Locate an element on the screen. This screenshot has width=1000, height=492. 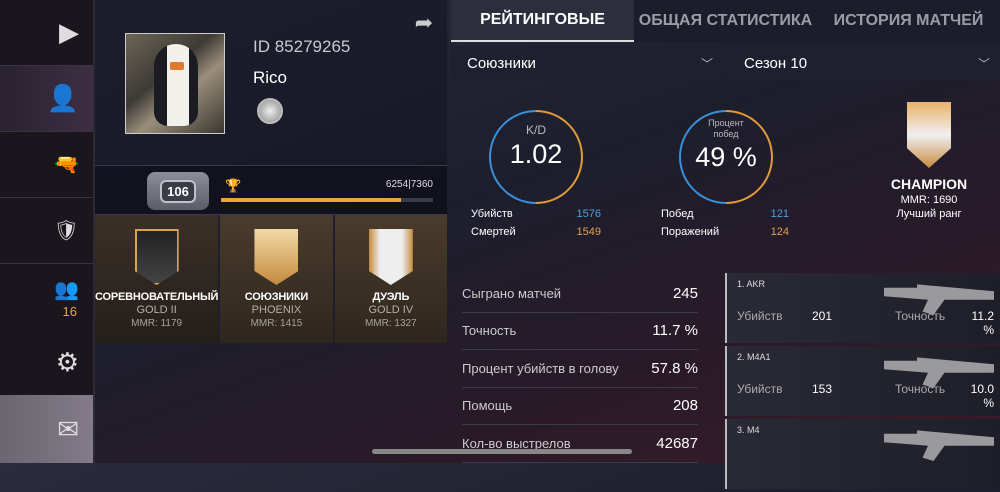
wins-label: Побед is located at coordinates (677, 214).